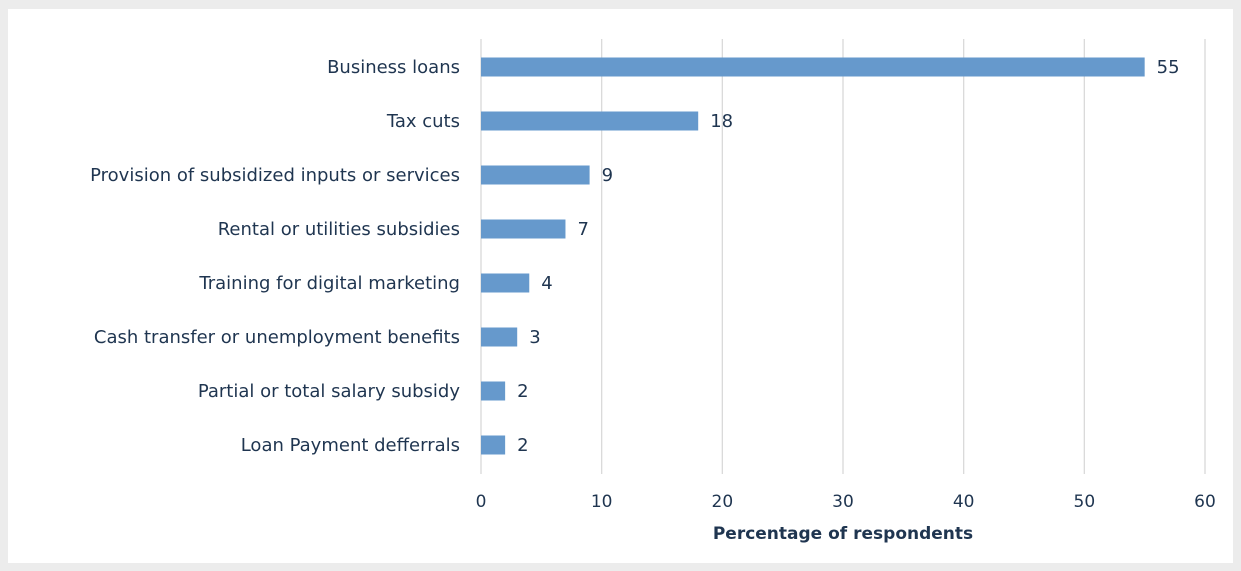 The image size is (1241, 571). I want to click on category-label: Tax cuts, so click(423, 121).